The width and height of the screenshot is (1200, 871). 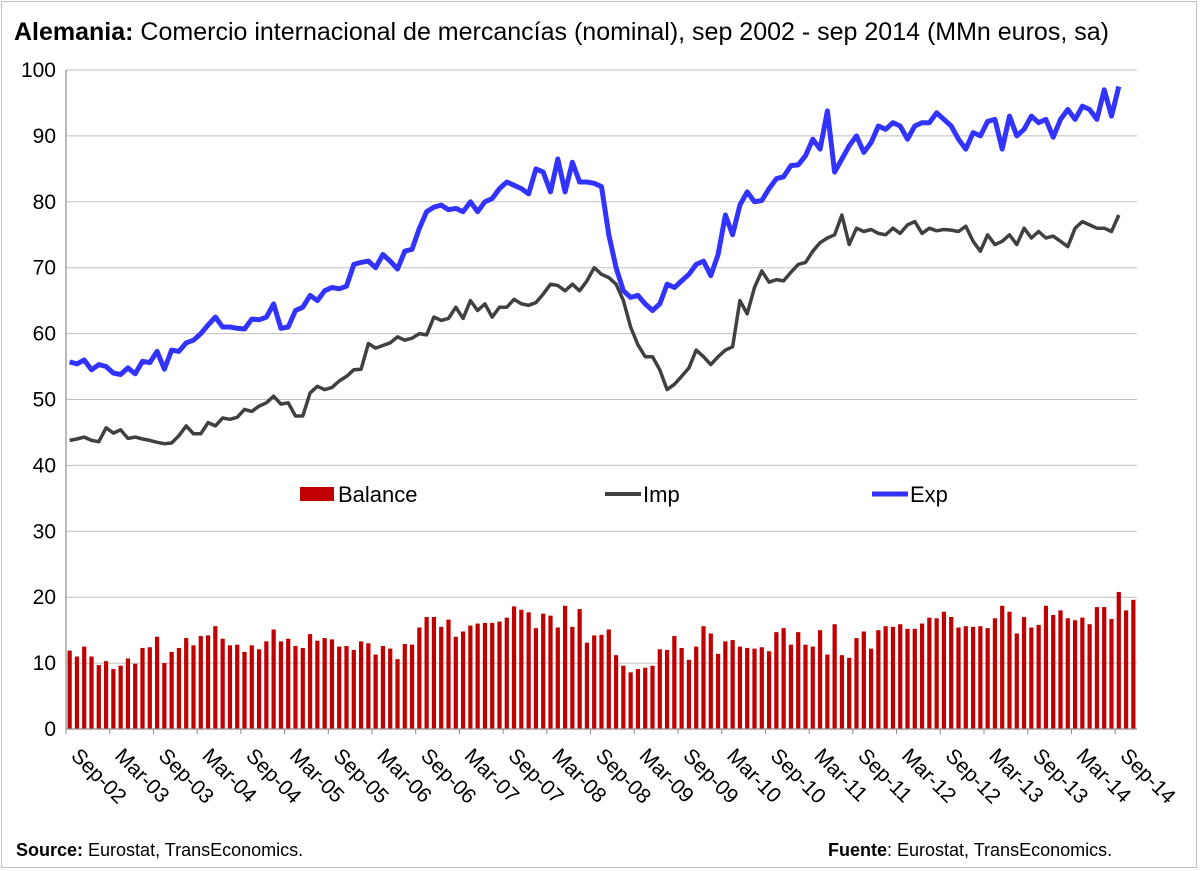 I want to click on source-note-right: Fuente: Eurostat, TransEconomics., so click(x=970, y=850).